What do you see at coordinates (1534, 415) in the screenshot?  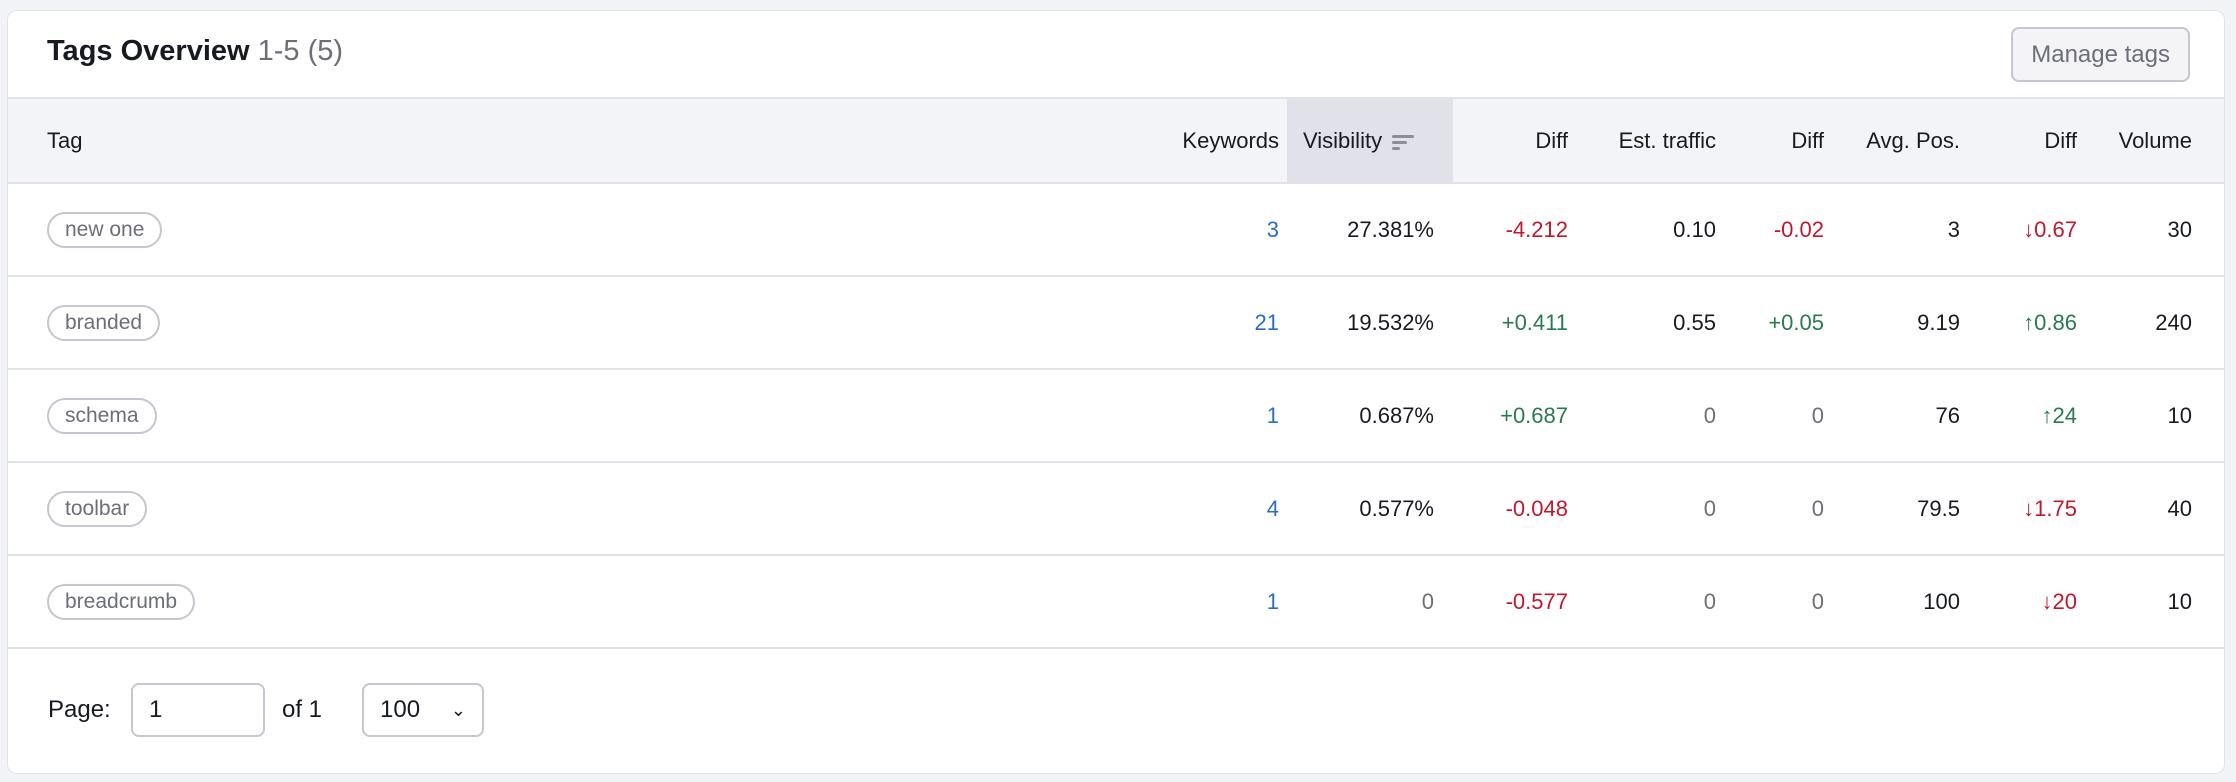 I see `visibility-diff: +0.687` at bounding box center [1534, 415].